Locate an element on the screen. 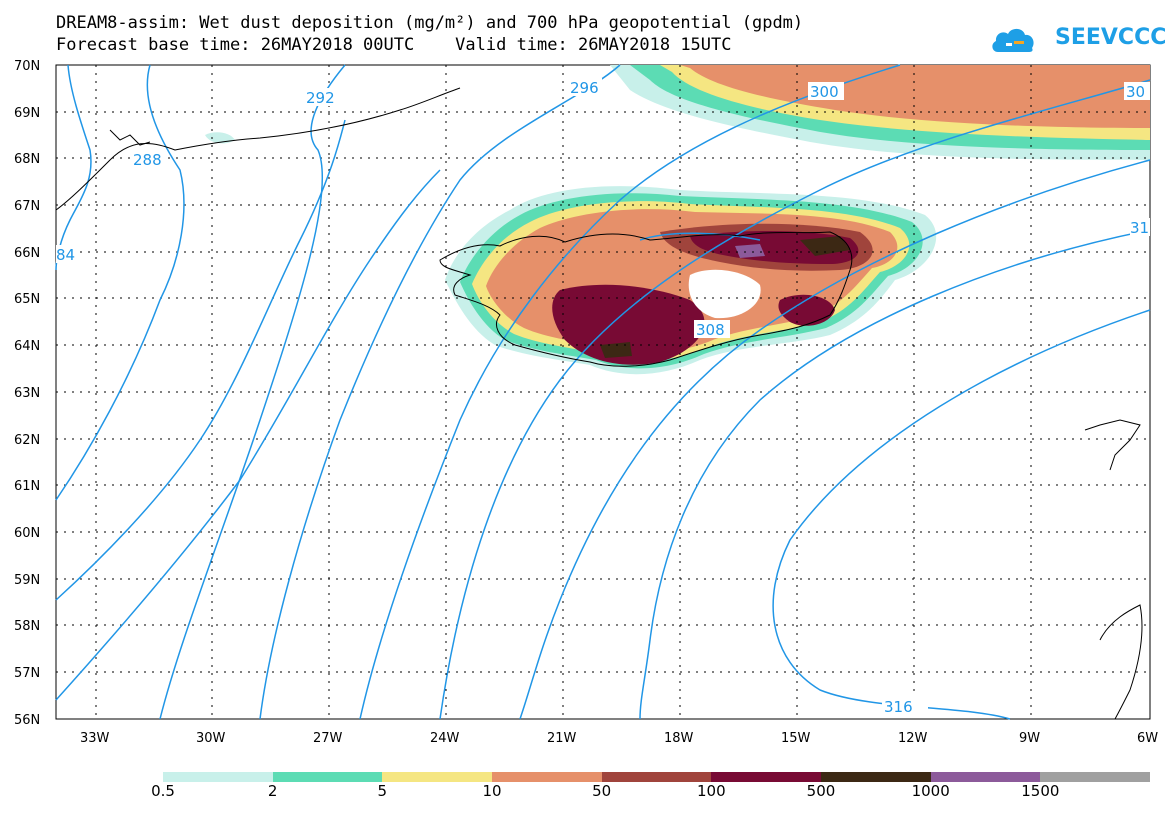  lon-labels: 33W 30W 27W 24W 21W 18W 15W 12W 9W 6W is located at coordinates (619, 738).